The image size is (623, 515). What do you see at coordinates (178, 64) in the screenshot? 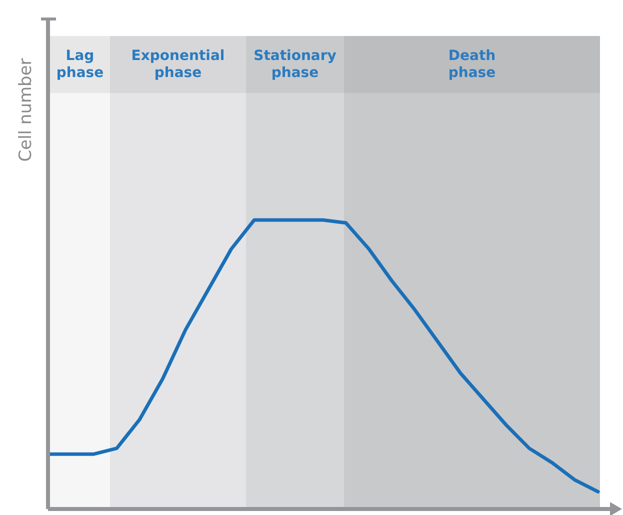
I see `text: Exponential phase` at bounding box center [178, 64].